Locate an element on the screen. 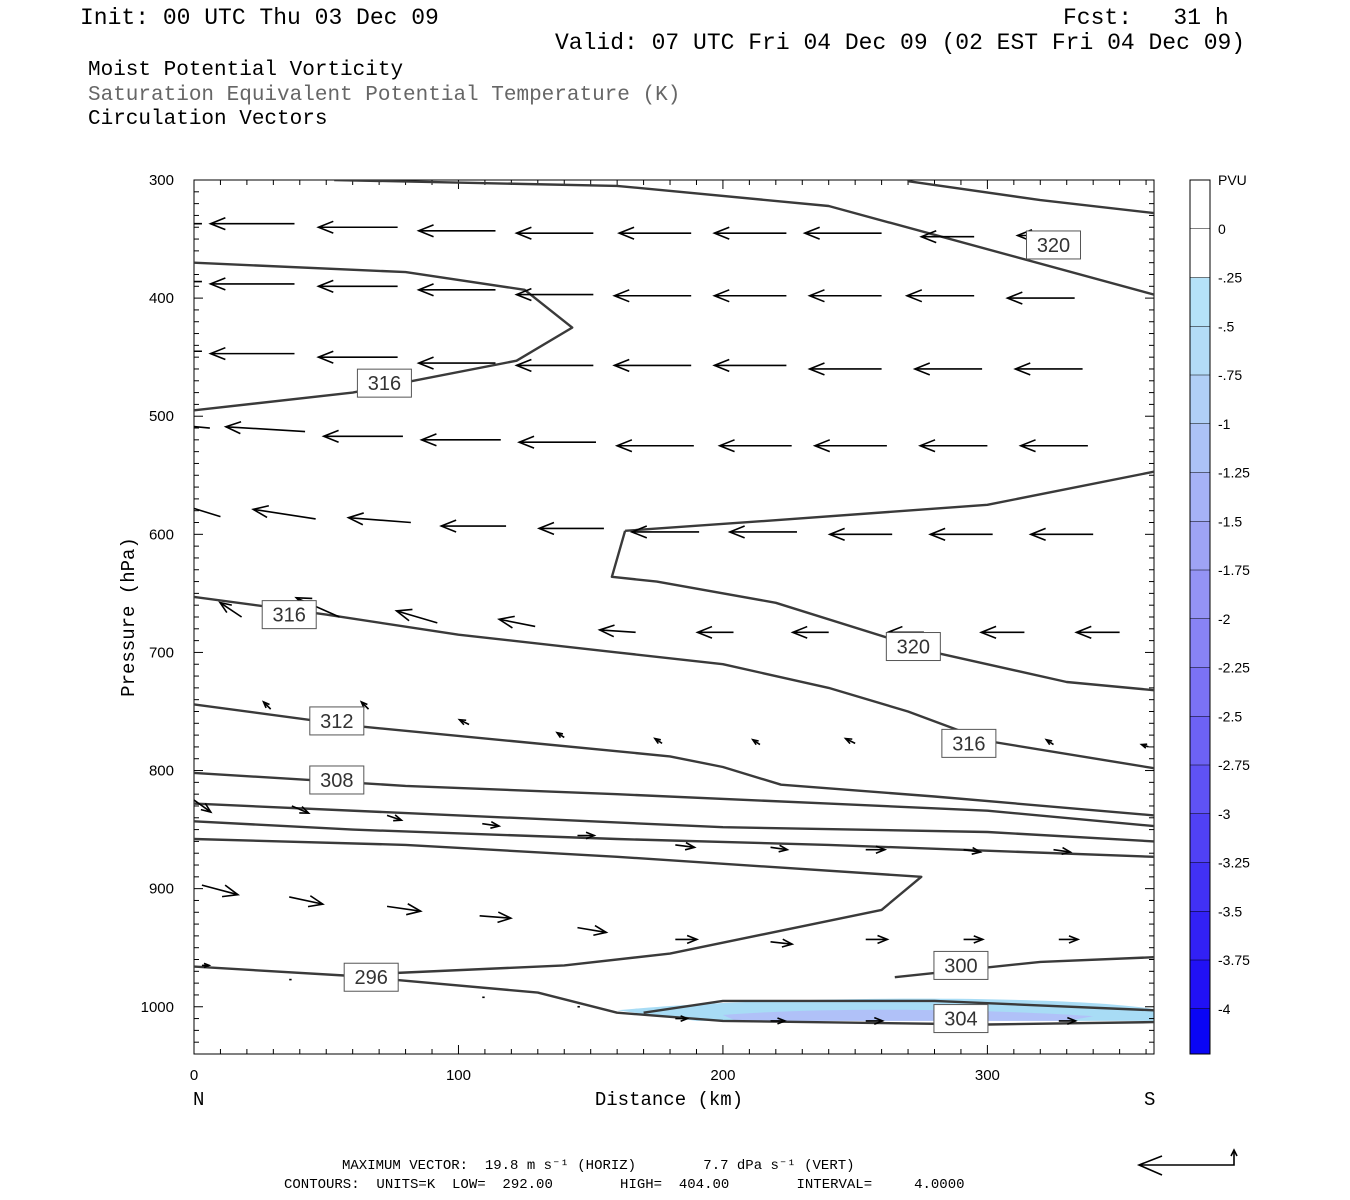 The height and width of the screenshot is (1200, 1350). contour-label-text: 296 is located at coordinates (371, 978).